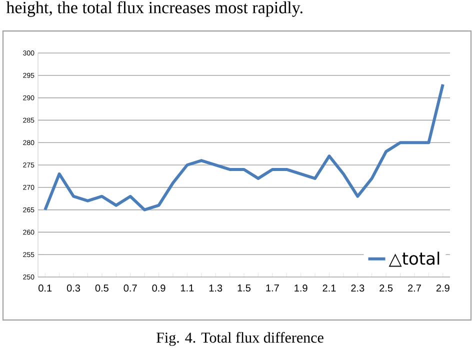 This screenshot has width=474, height=348. What do you see at coordinates (187, 288) in the screenshot?
I see `x-tick-label: 1.1` at bounding box center [187, 288].